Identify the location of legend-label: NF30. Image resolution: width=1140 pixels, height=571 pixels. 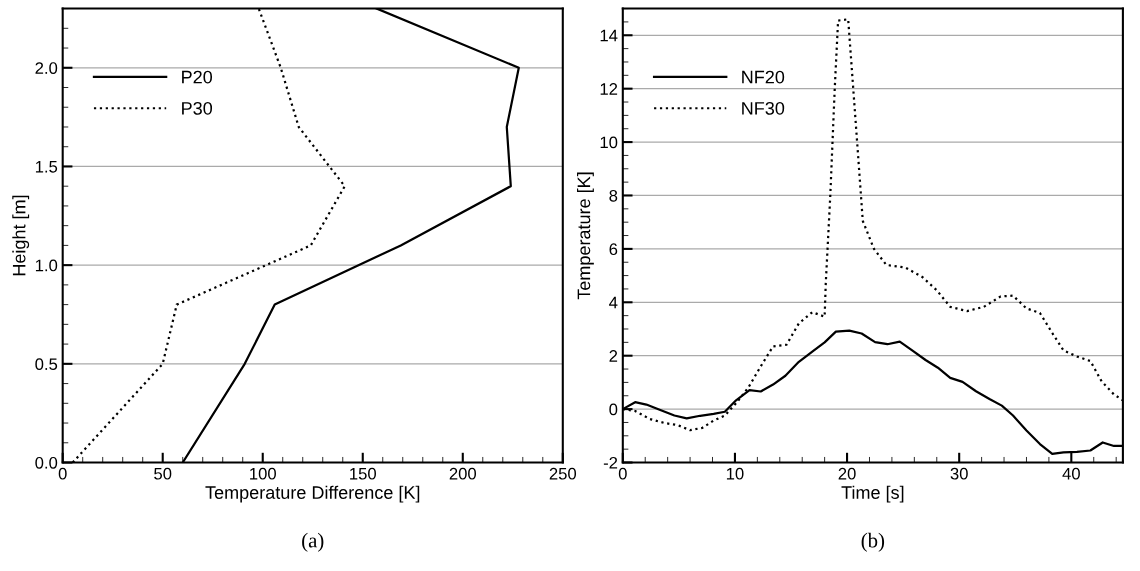
(763, 108).